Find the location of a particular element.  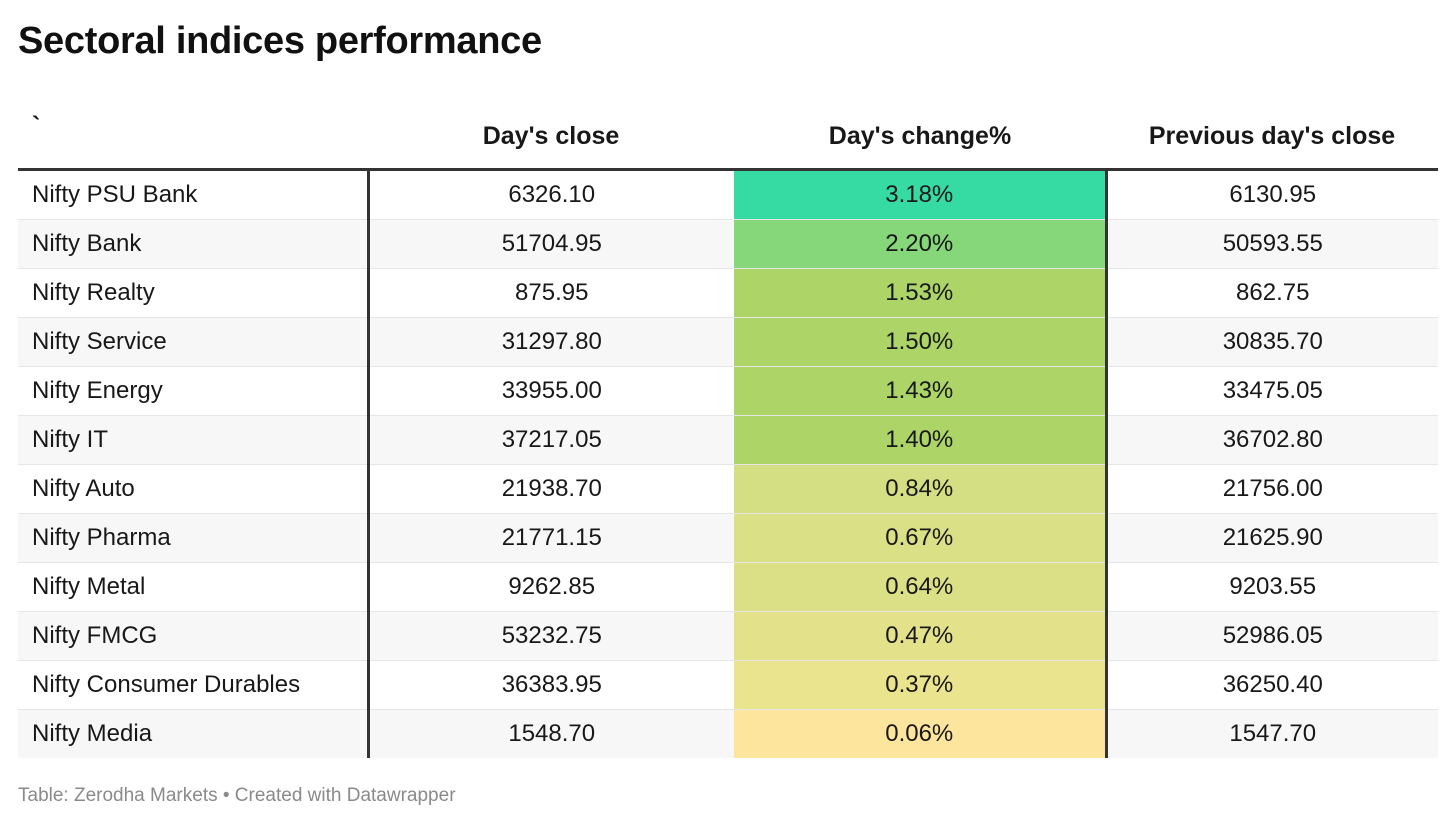

column-header-prev-close: Previous day's close is located at coordinates (1272, 137).